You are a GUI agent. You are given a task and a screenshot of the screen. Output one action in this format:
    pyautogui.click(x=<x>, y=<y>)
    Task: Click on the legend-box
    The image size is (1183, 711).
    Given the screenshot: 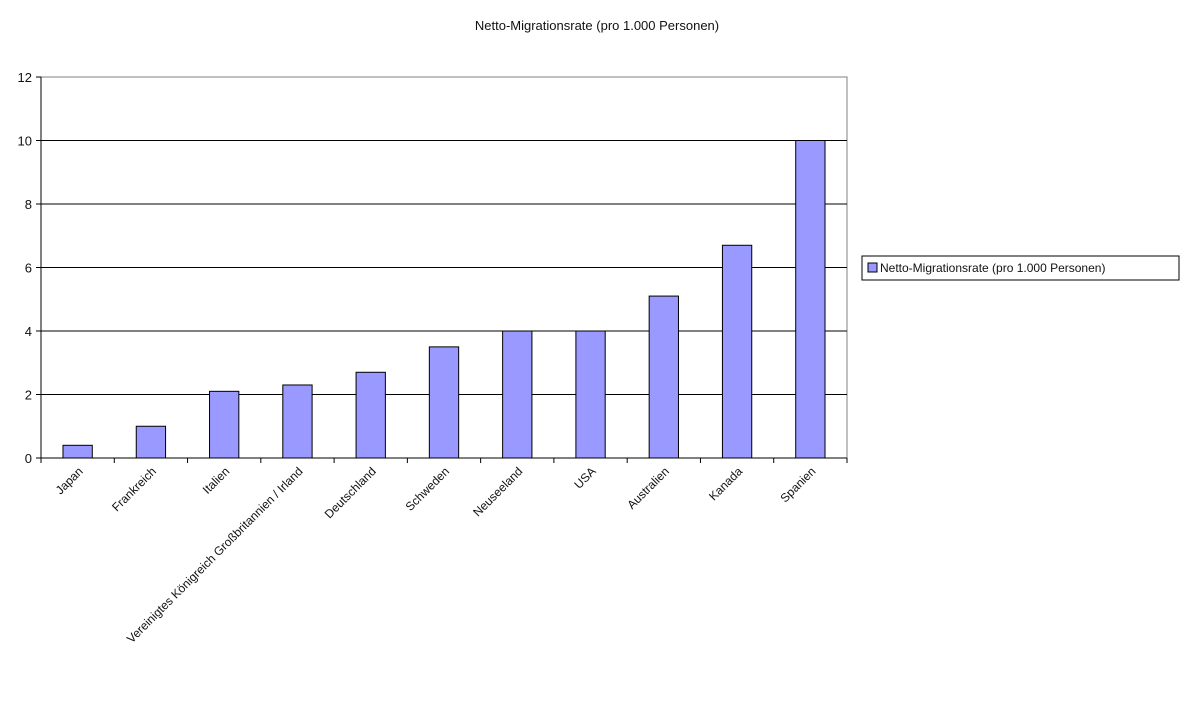 What is the action you would take?
    pyautogui.click(x=1020, y=268)
    